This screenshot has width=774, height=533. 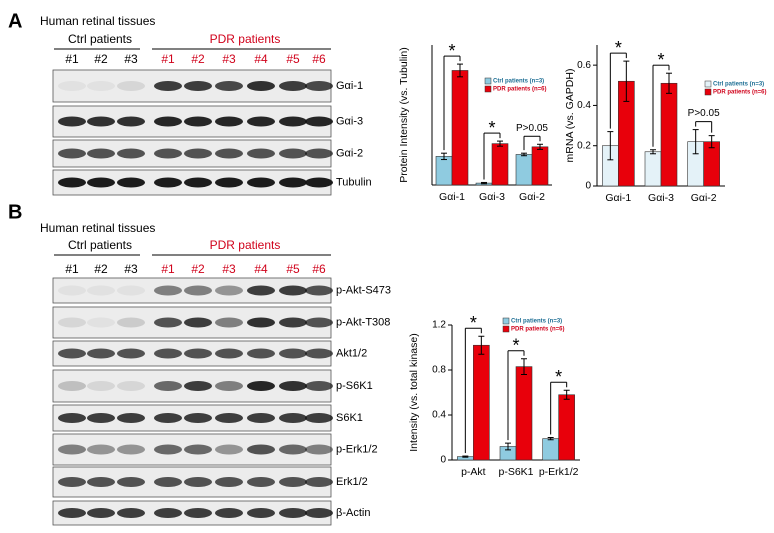 I want to click on panel-label: A, so click(x=15, y=21).